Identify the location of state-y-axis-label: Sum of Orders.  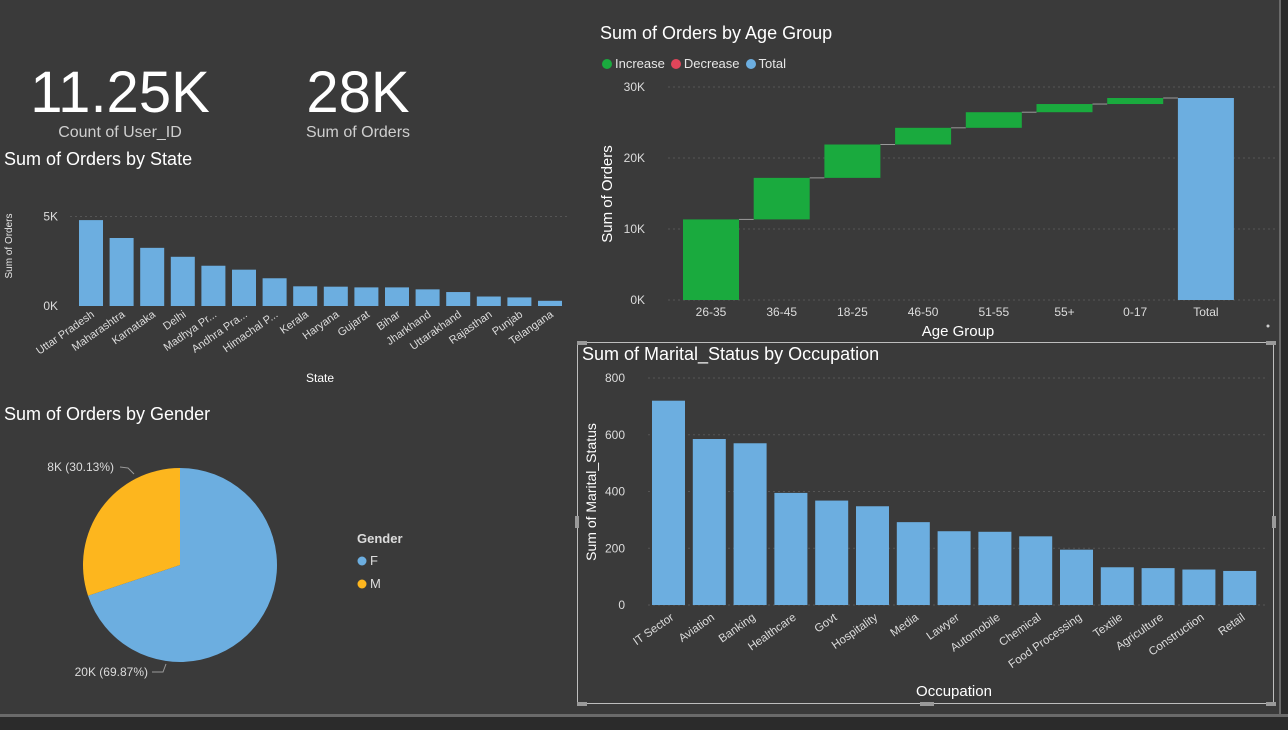
(9, 245).